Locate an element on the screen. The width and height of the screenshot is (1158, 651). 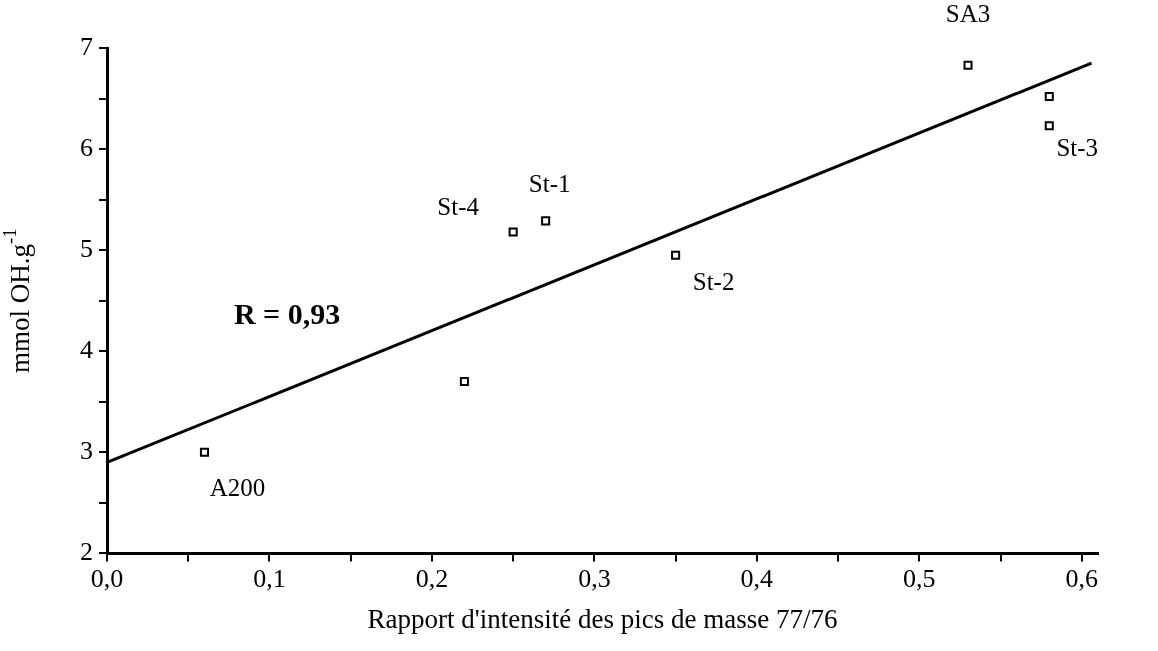
y-tick-label: 5 is located at coordinates (86, 248).